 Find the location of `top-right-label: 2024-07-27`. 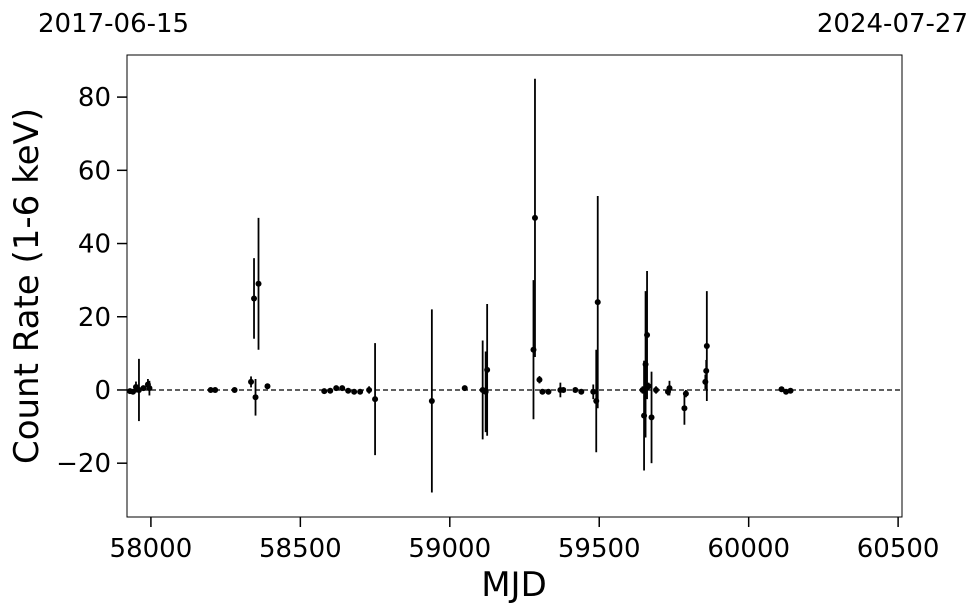

top-right-label: 2024-07-27 is located at coordinates (892, 24).